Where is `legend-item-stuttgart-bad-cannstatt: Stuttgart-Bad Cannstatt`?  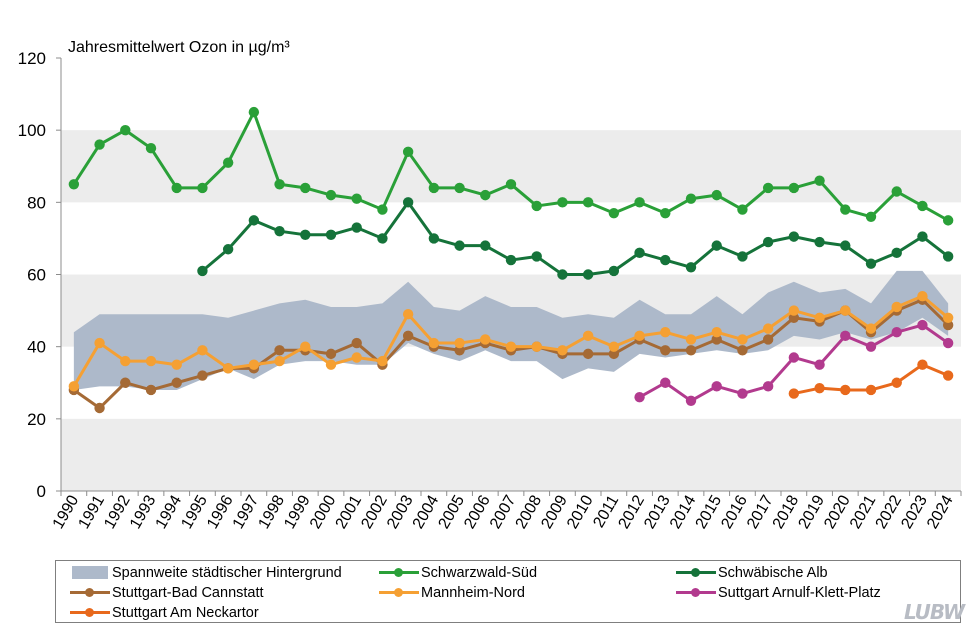
legend-item-stuttgart-bad-cannstatt: Stuttgart-Bad Cannstatt is located at coordinates (167, 593).